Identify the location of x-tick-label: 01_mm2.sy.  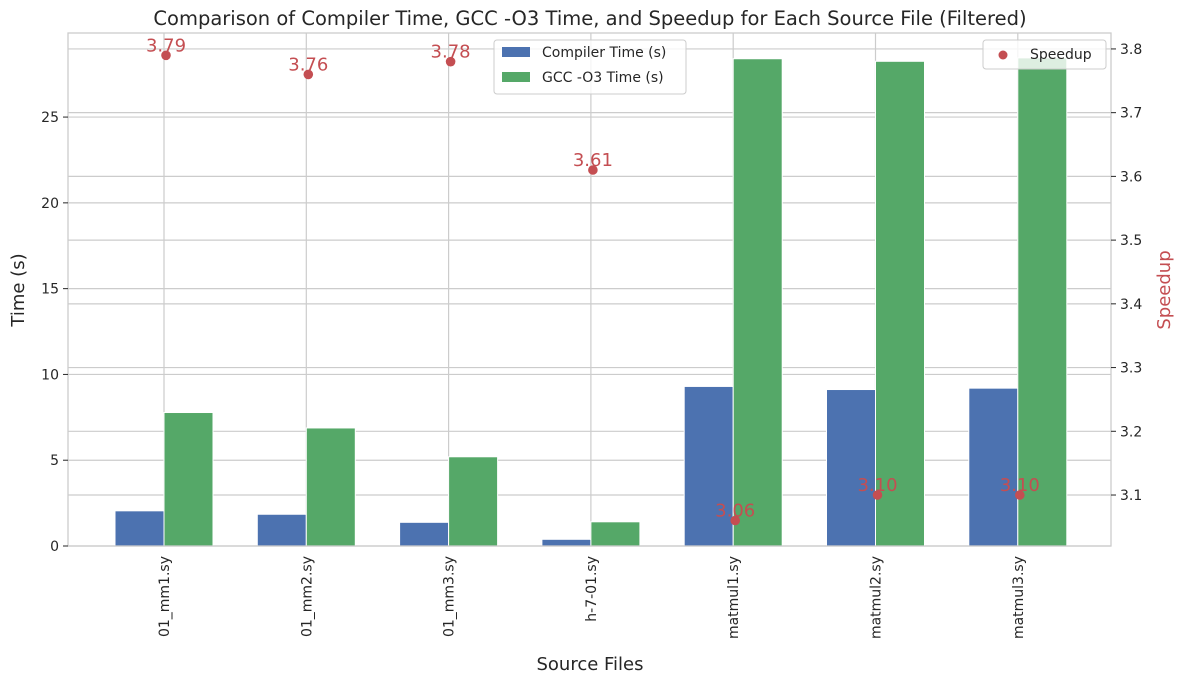
(307, 596).